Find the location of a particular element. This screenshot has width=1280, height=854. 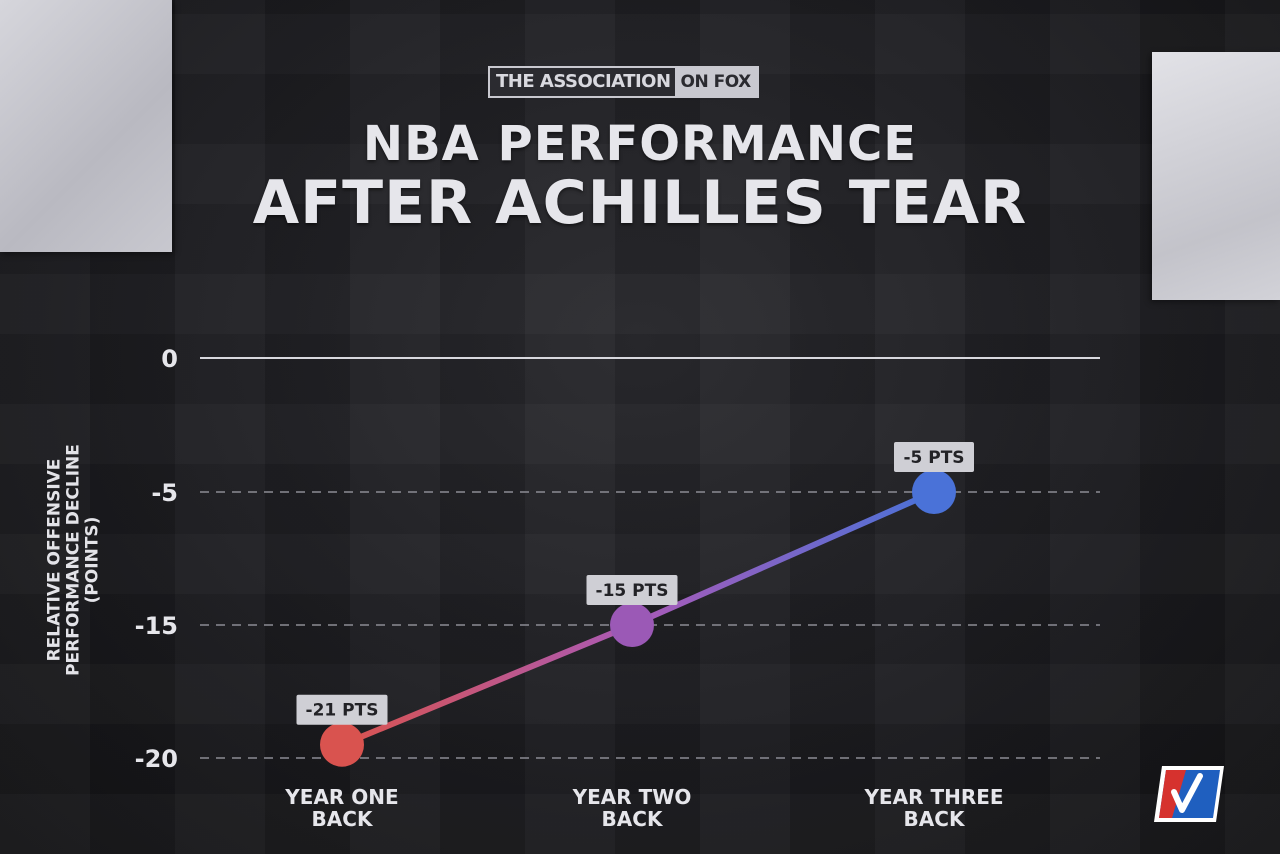

page-title-line-1: NBA PERFORMANCE is located at coordinates (640, 144).